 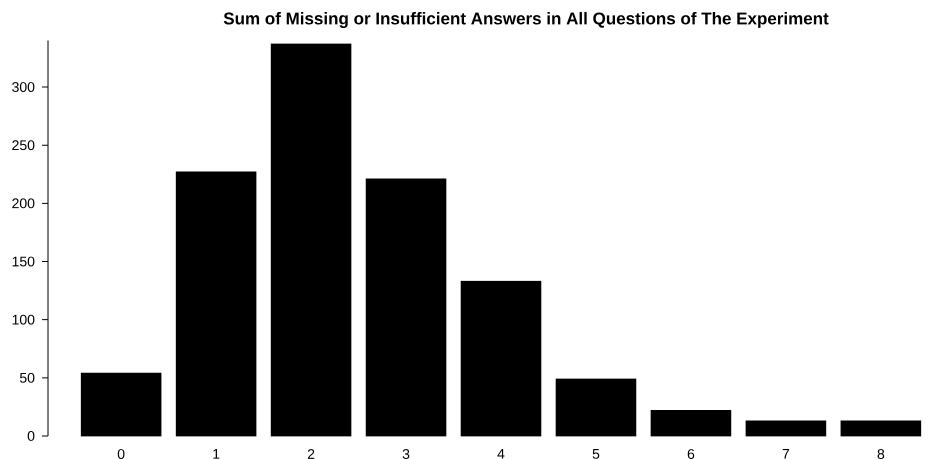 I want to click on y-tick-label: 250, so click(x=23, y=145).